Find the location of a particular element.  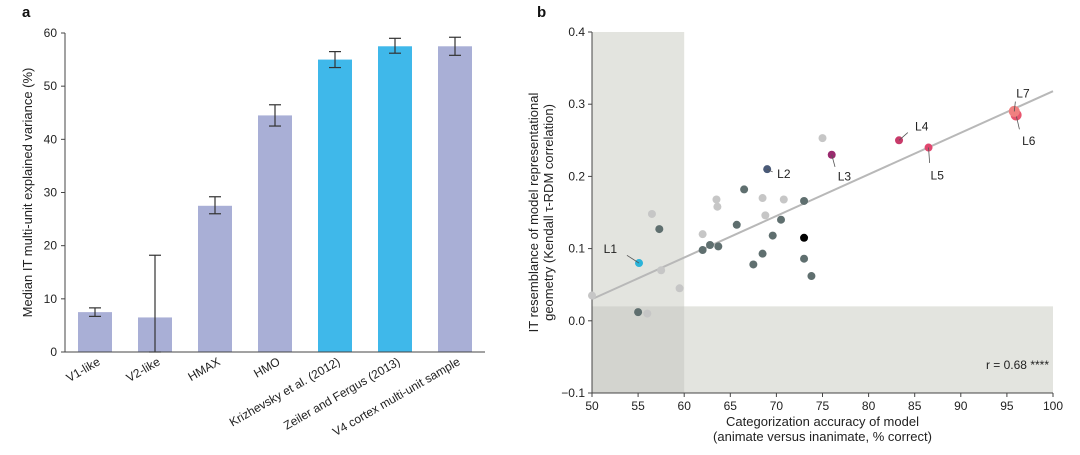

panel-b-x-tick-label: 85 is located at coordinates (915, 406).